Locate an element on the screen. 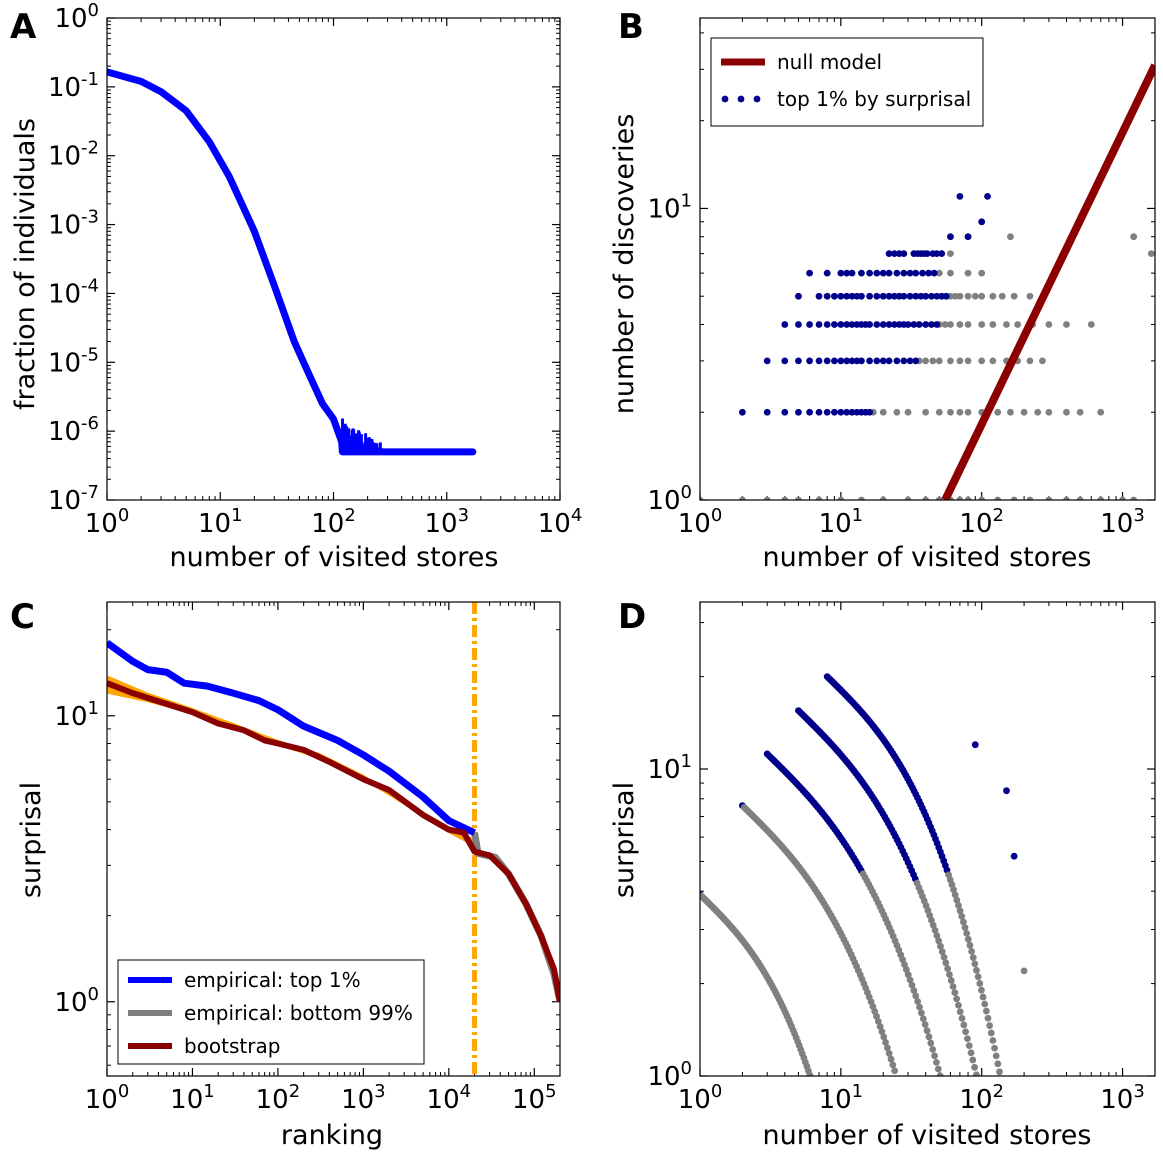 Image resolution: width=1163 pixels, height=1159 pixels. null-model-line is located at coordinates (1048, 281).